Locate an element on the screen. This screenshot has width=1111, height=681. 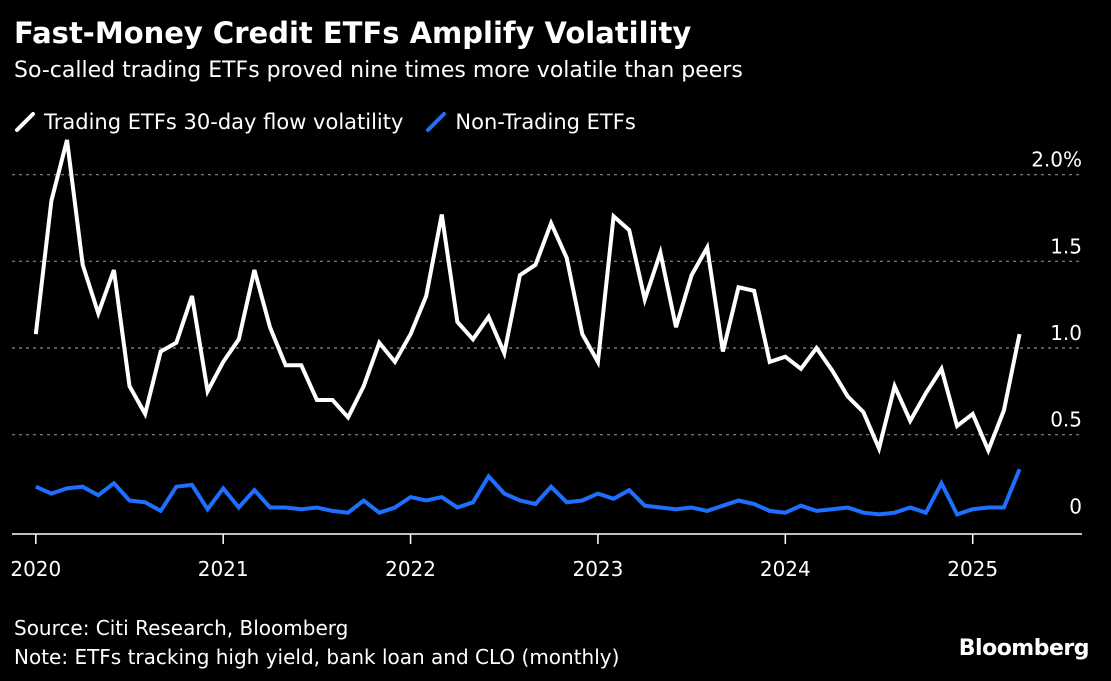
y-tick-label: 0 is located at coordinates (1075, 506).